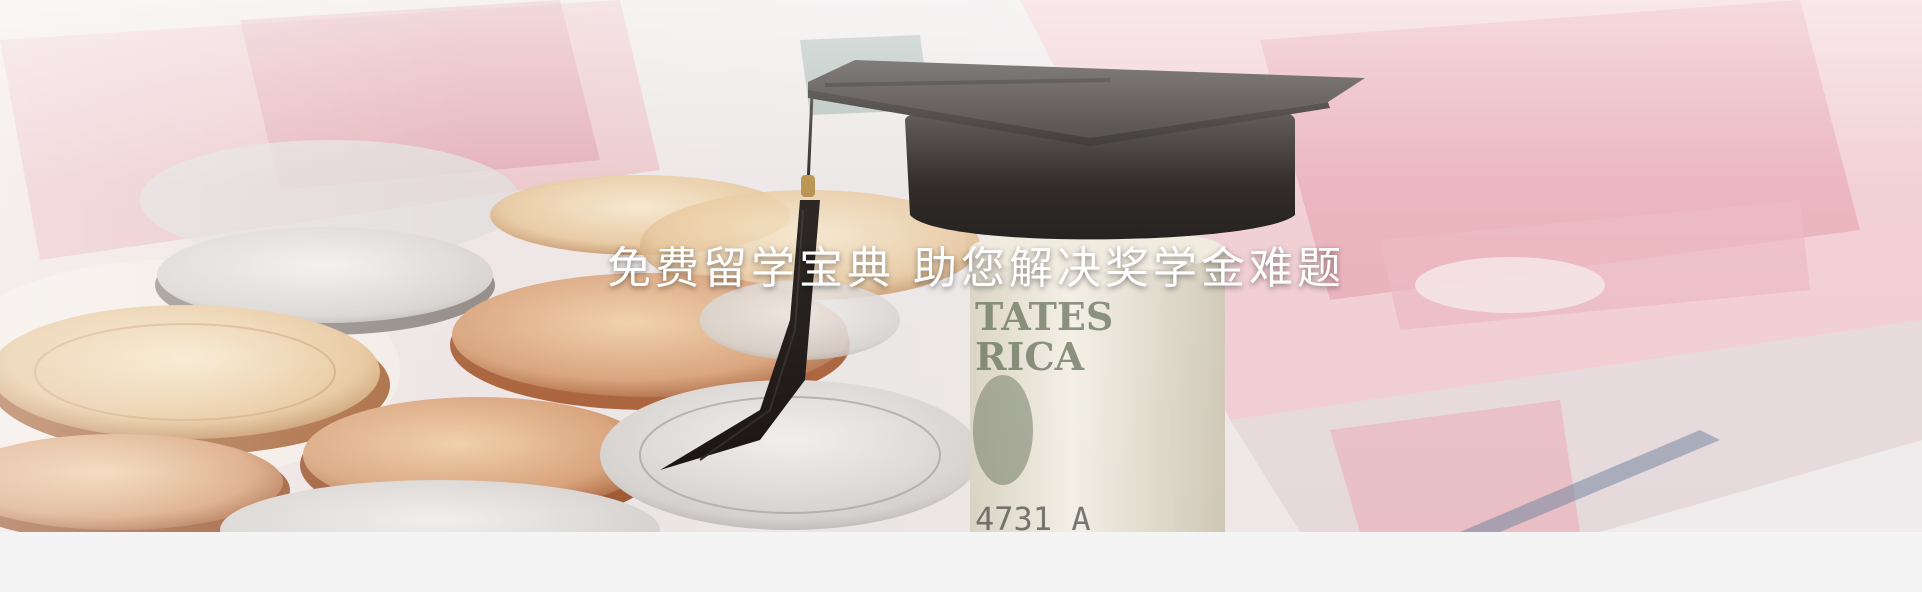  I want to click on banner-title: 免费留学宝典 助您解决奖学金难题, so click(976, 268).